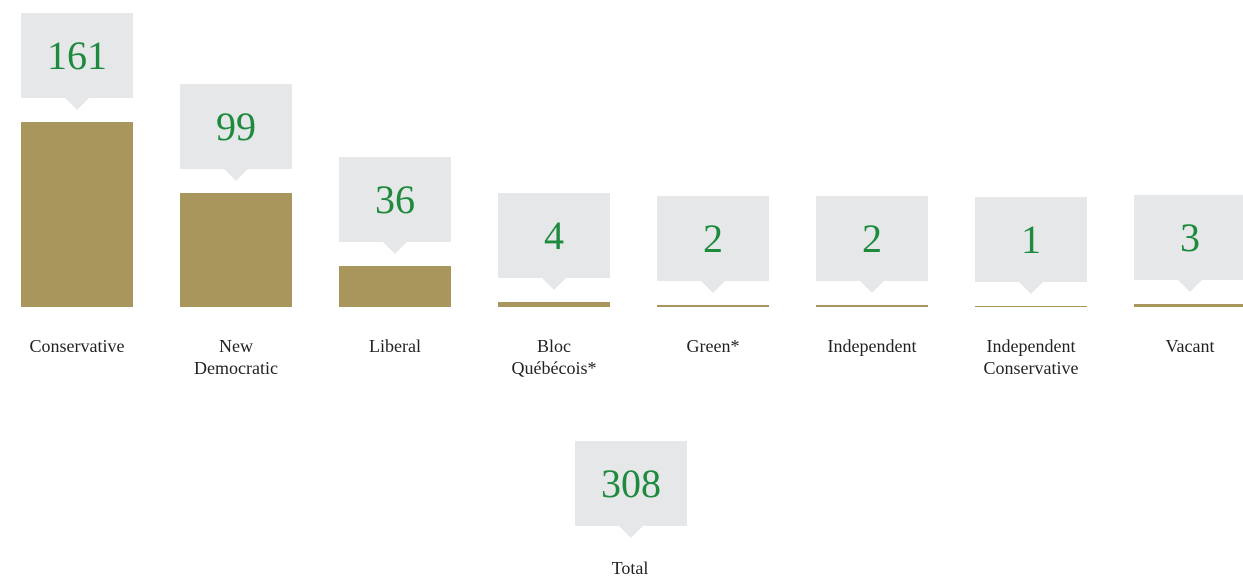  I want to click on category-label: Green*, so click(713, 346).